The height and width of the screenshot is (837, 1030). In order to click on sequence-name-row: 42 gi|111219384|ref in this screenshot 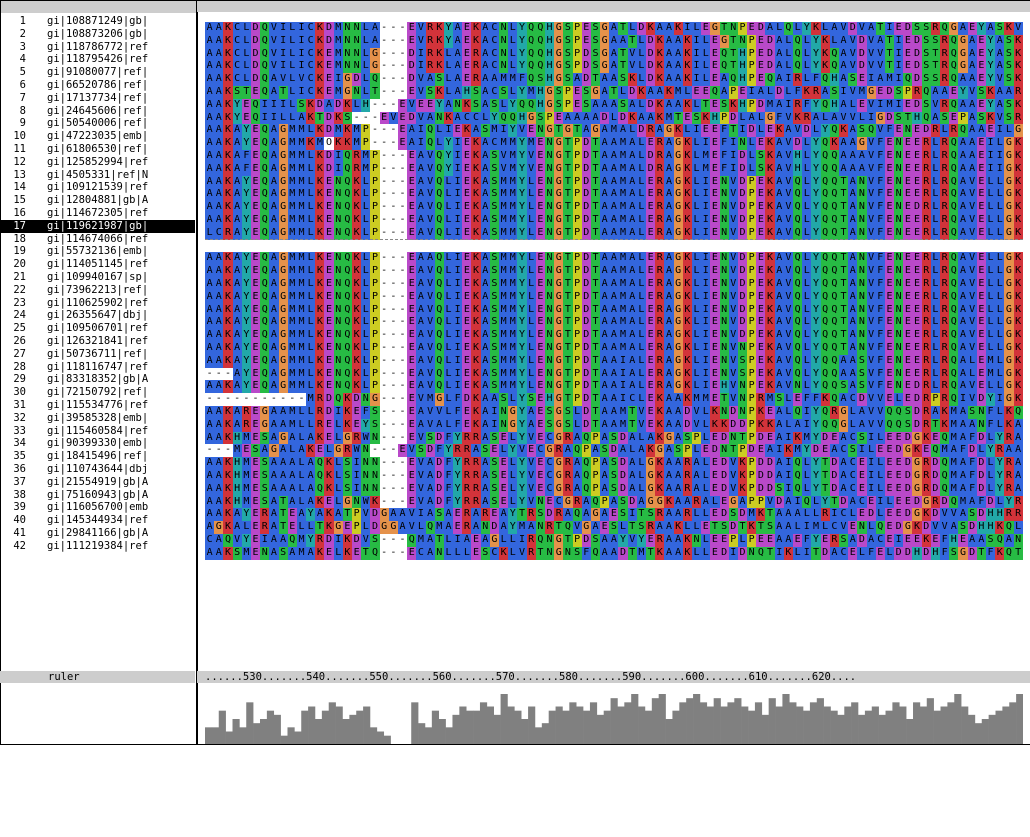, I will do `click(97, 546)`.